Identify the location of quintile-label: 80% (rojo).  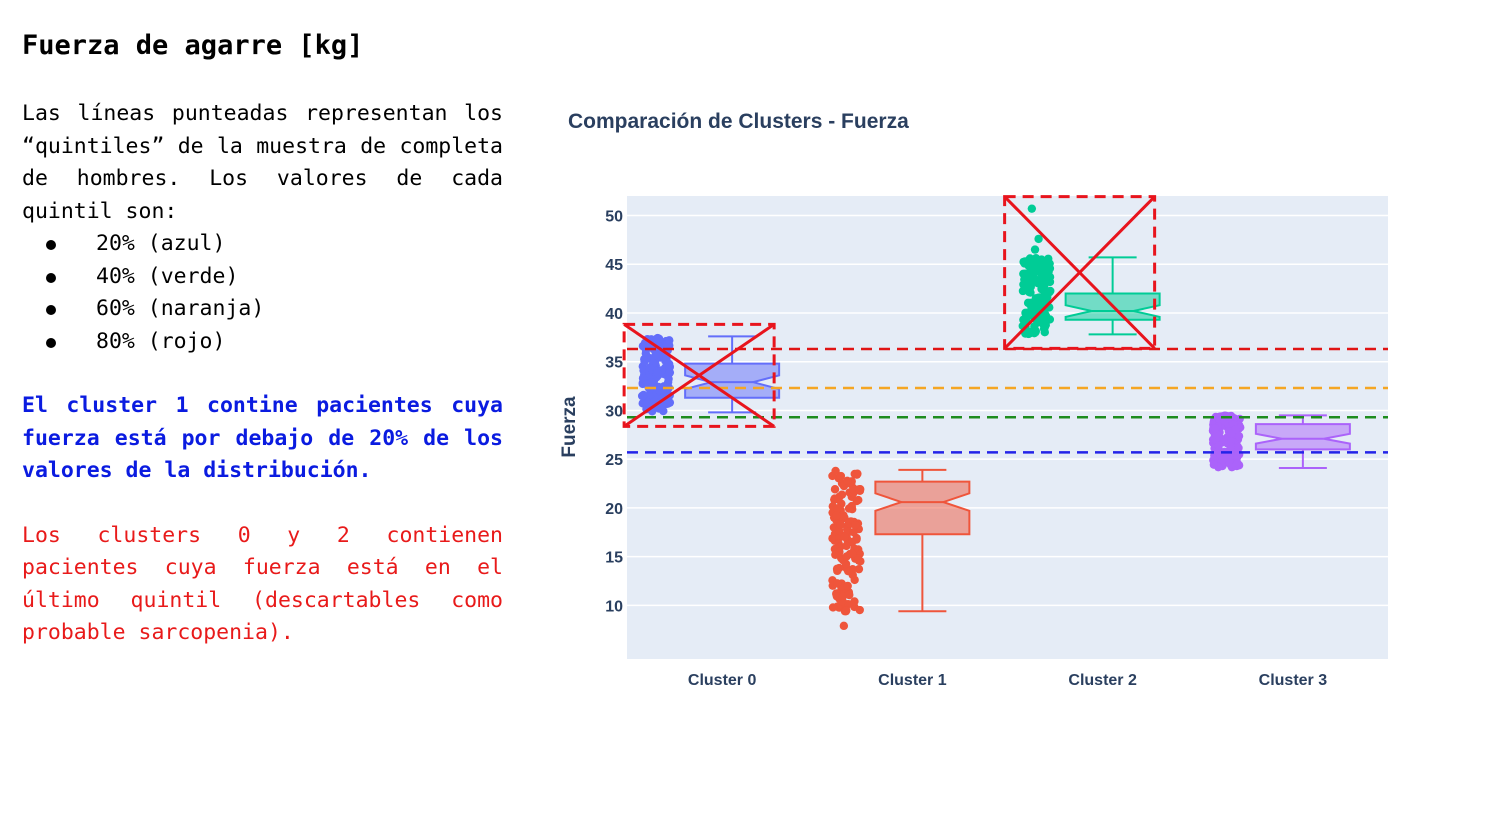
(161, 341).